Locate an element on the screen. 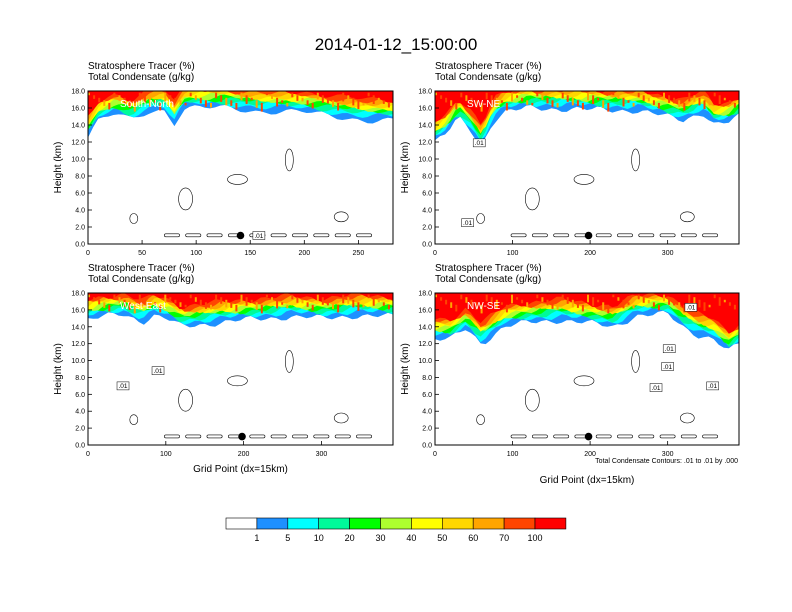 This screenshot has height=612, width=792. colorbar-label: 60 is located at coordinates (473, 538).